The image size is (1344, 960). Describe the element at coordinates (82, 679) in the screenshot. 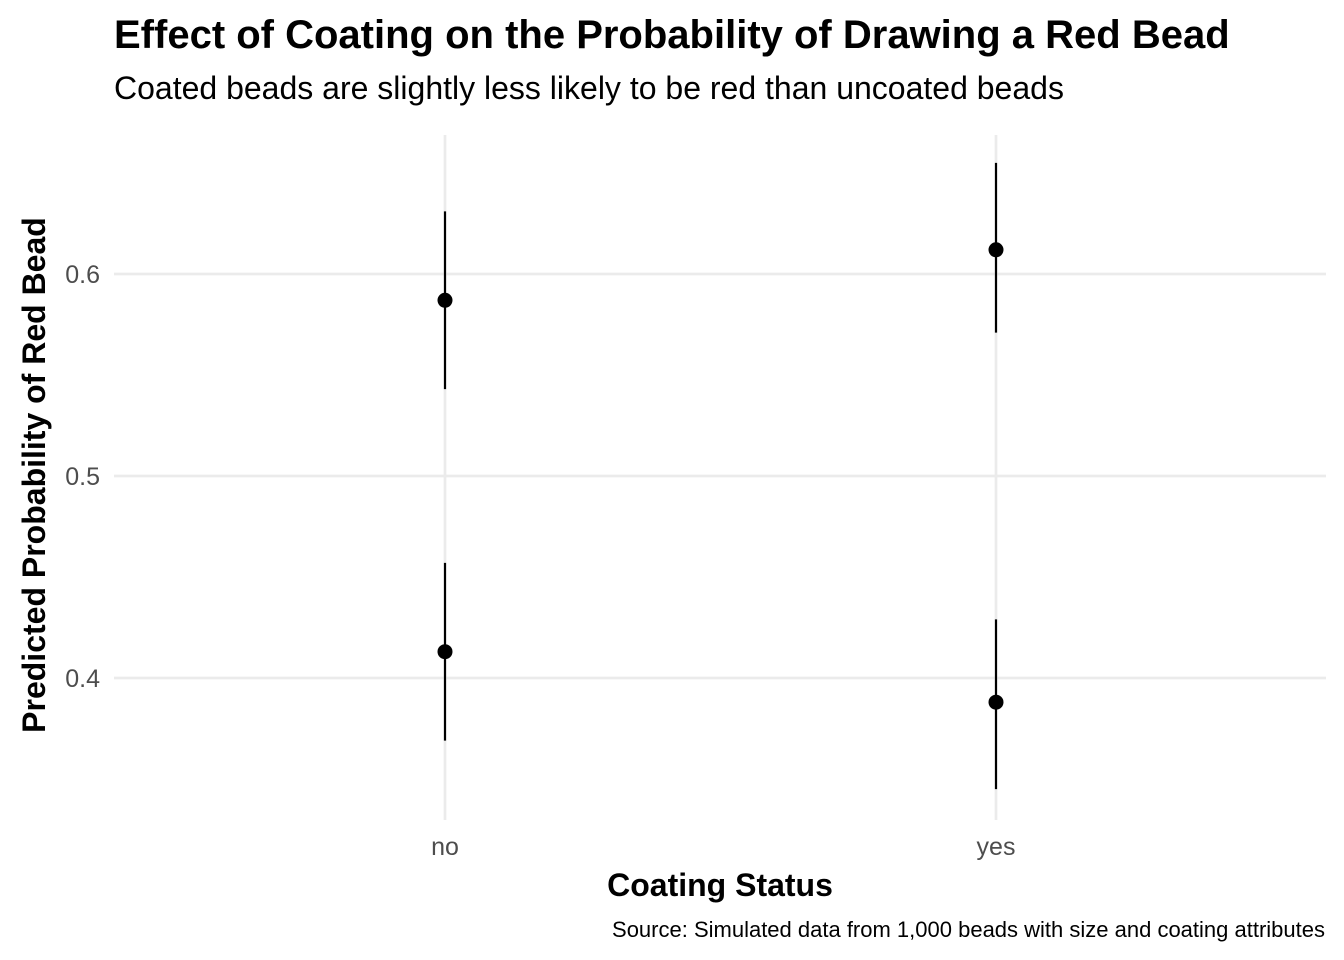

I see `y-tick-label: 0.4` at that location.